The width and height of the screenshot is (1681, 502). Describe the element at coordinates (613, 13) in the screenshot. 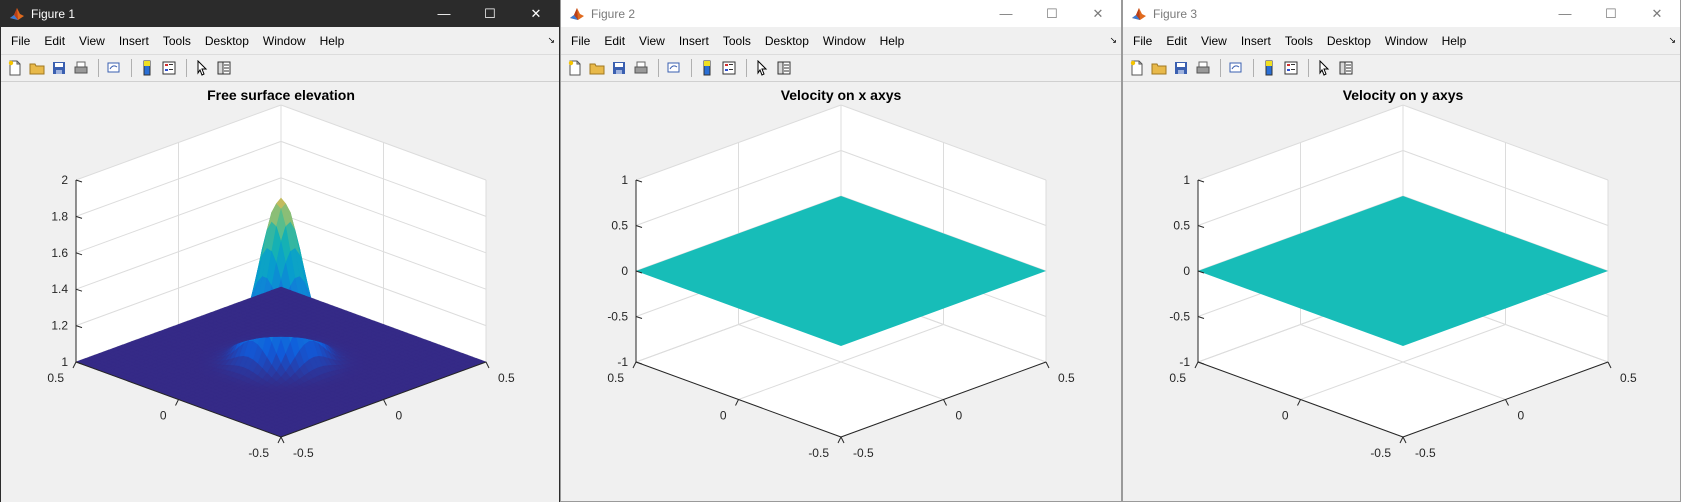

I see `window-title: Figure 2` at that location.